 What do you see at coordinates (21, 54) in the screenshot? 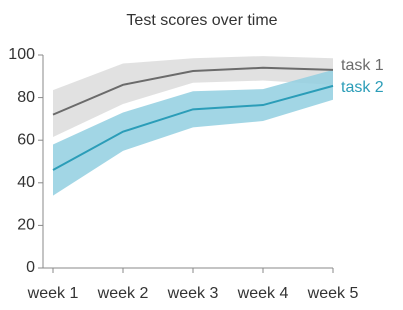
I see `y-tick-label: 100` at bounding box center [21, 54].